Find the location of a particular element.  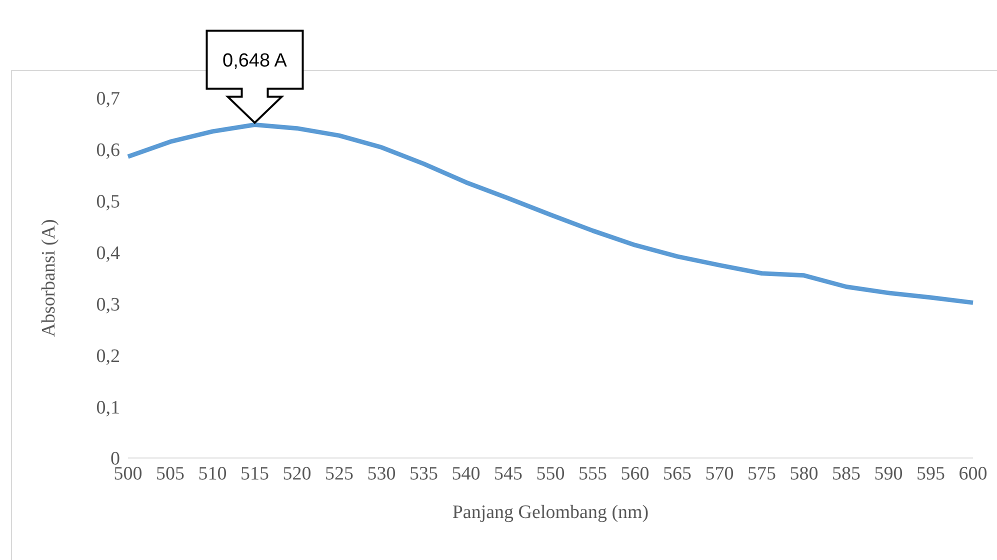

y-tick-label: 0,4 is located at coordinates (108, 253).